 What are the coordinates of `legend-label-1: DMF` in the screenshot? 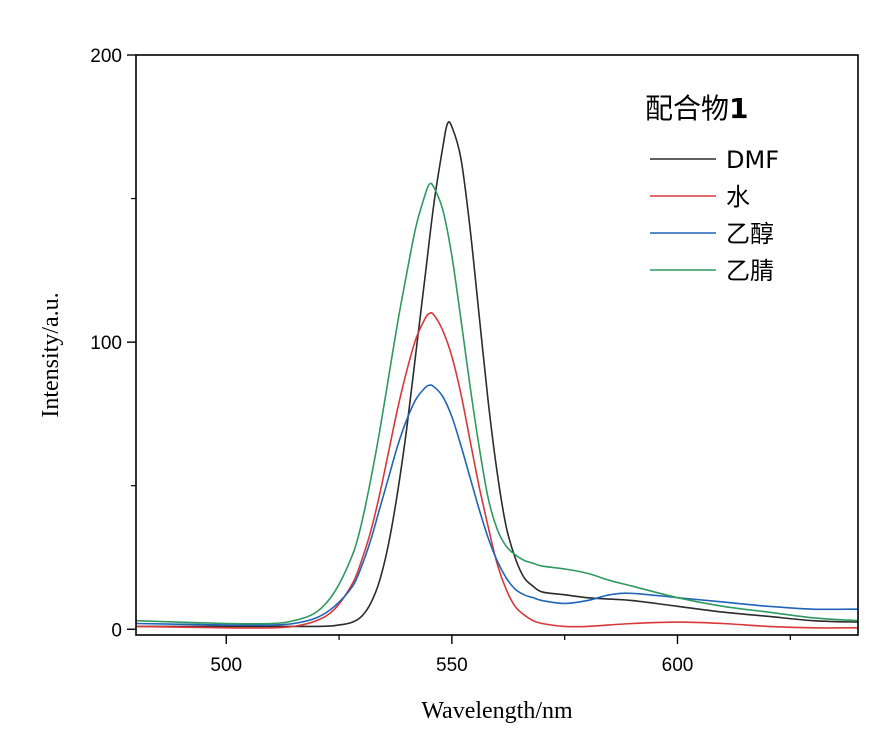 It's located at (752, 160).